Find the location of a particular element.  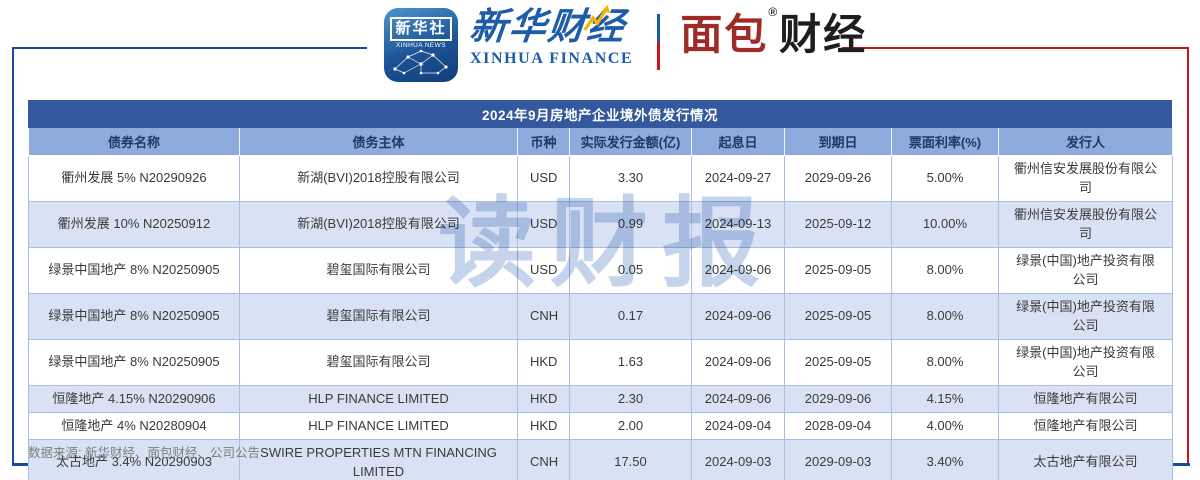

frame-line-red-right is located at coordinates (1188, 255).